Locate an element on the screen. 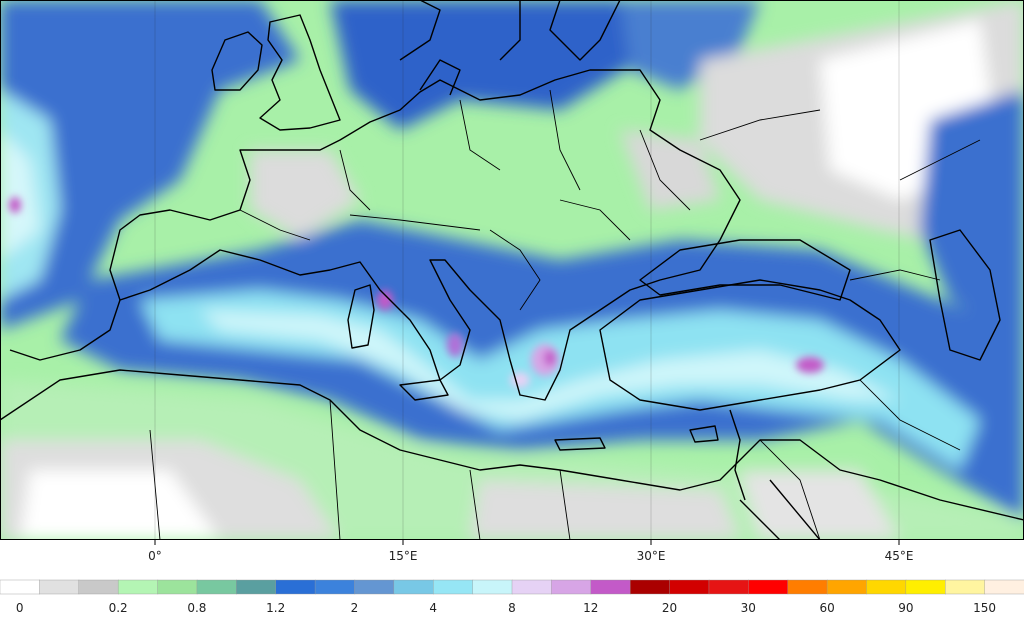  atlantic-pale is located at coordinates (20, 195).